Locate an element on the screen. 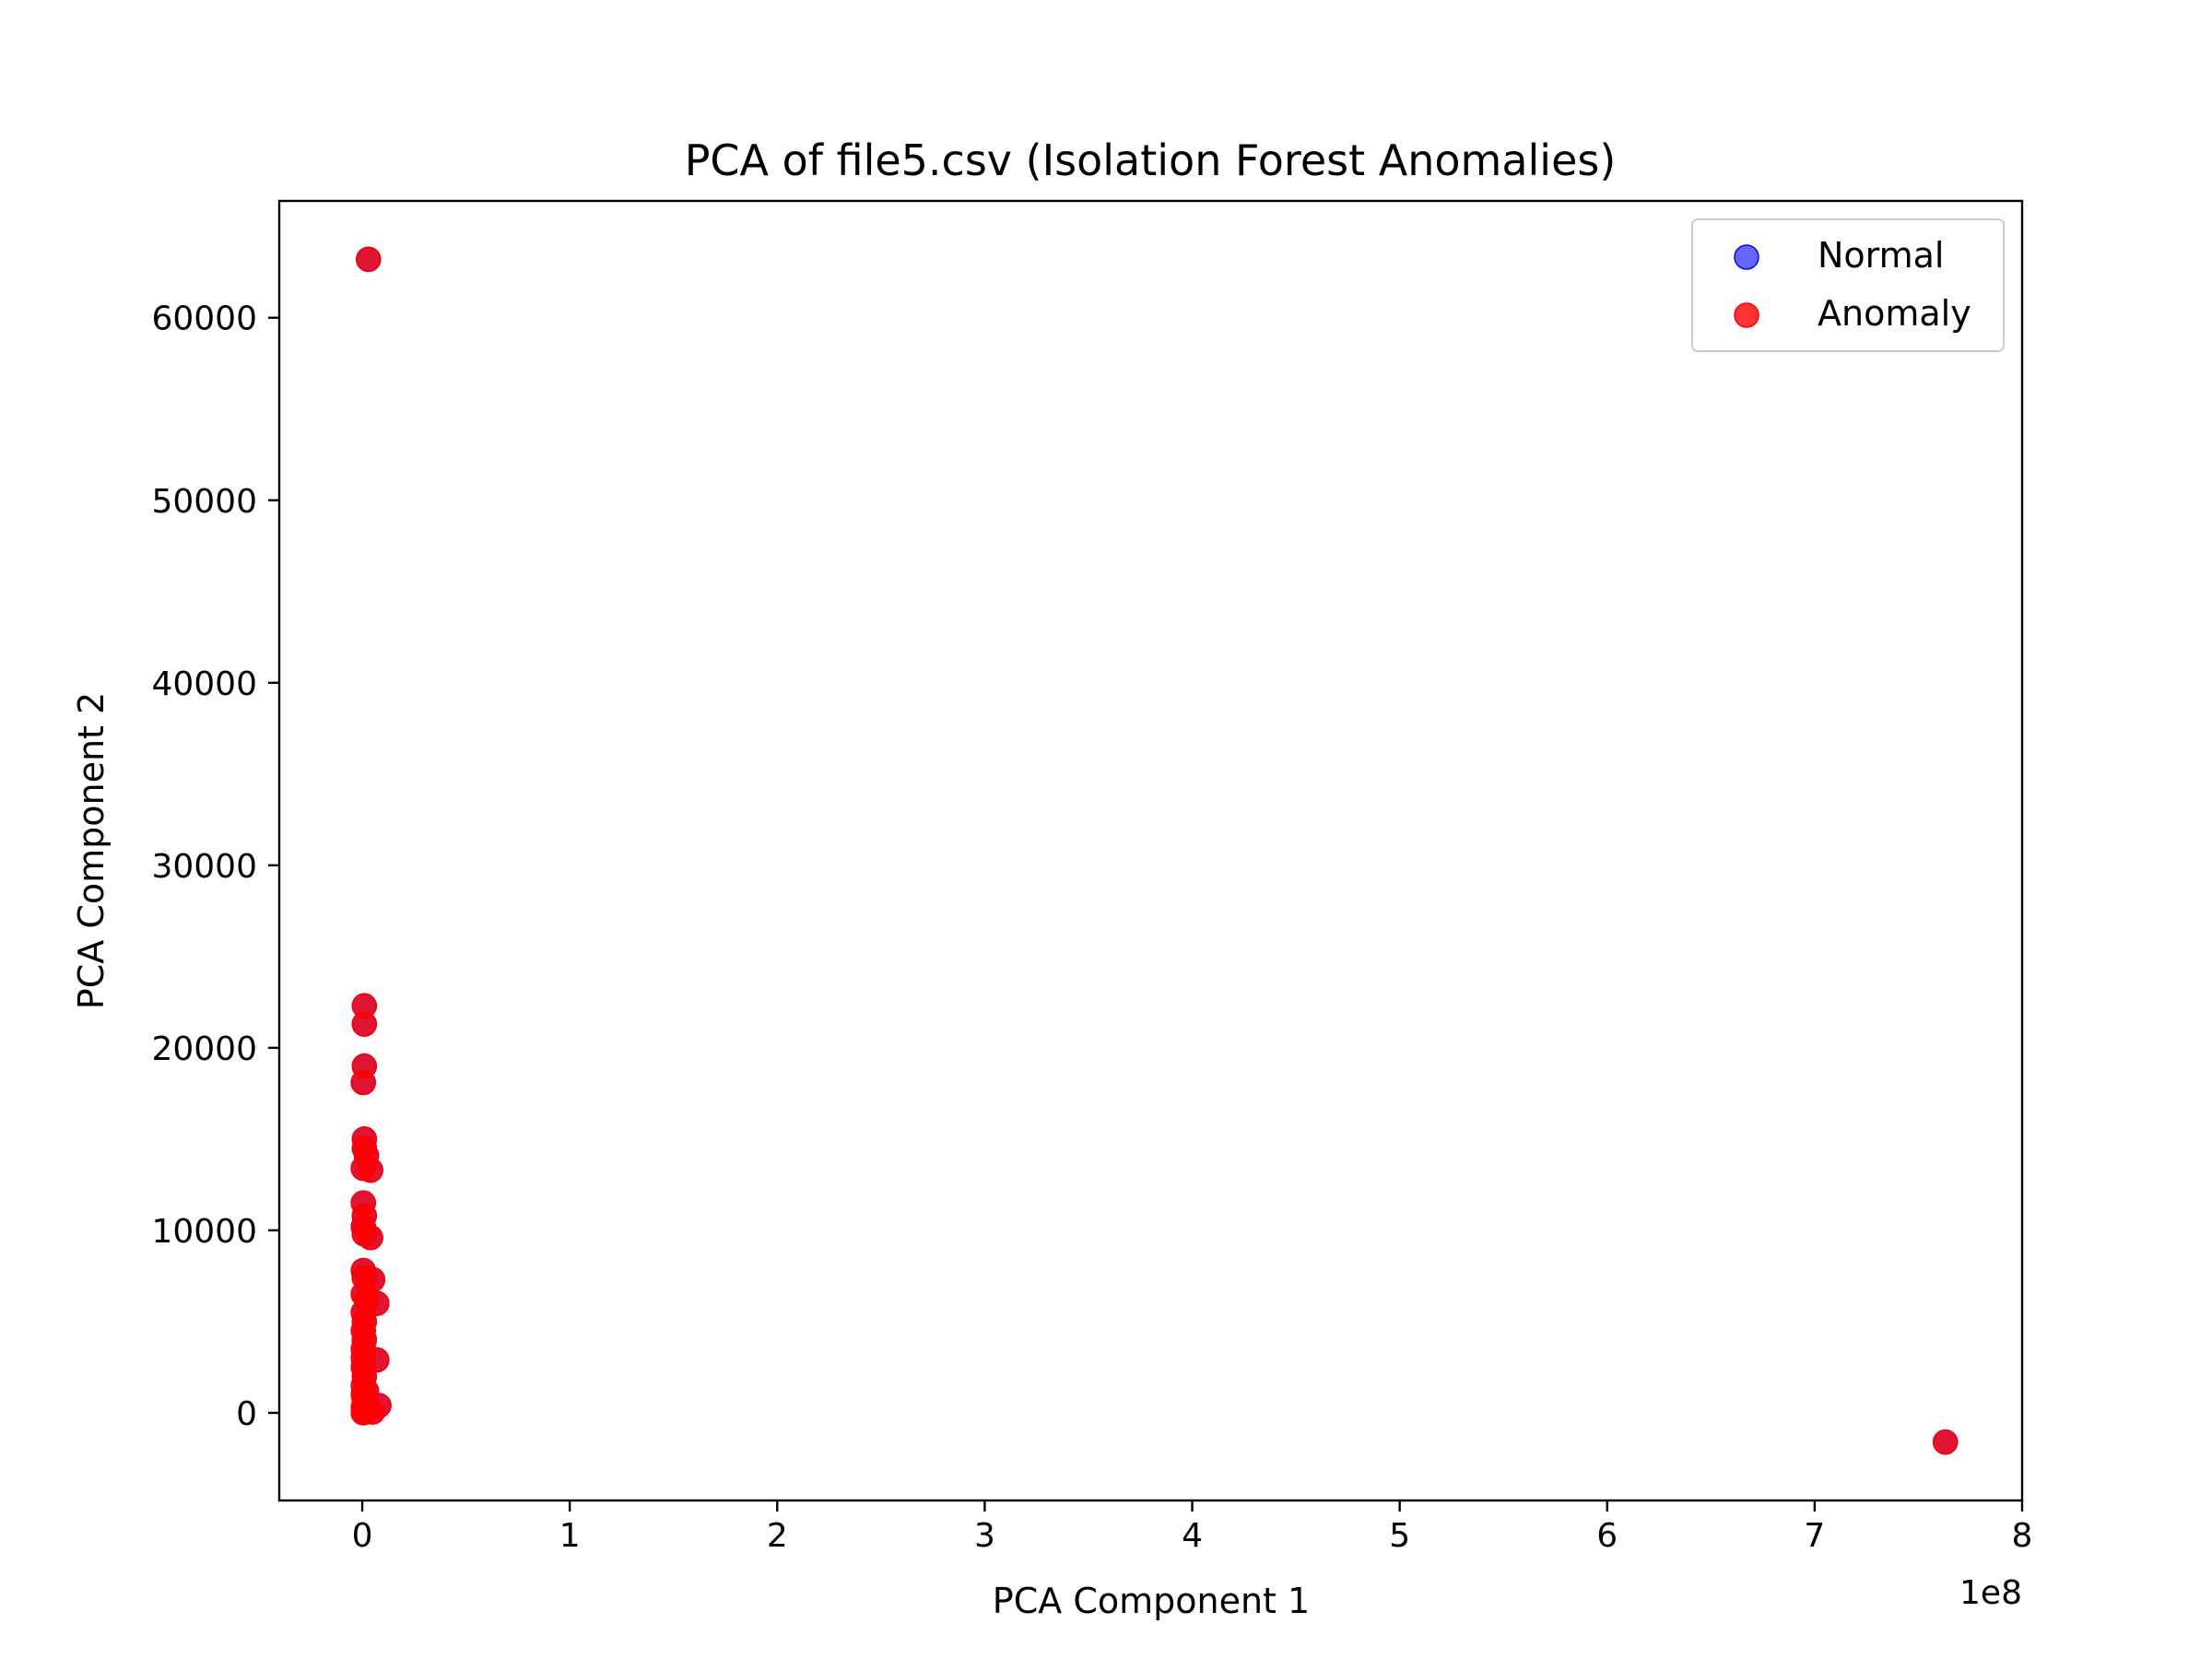  x-offset-label: 1e8 is located at coordinates (1990, 1593).